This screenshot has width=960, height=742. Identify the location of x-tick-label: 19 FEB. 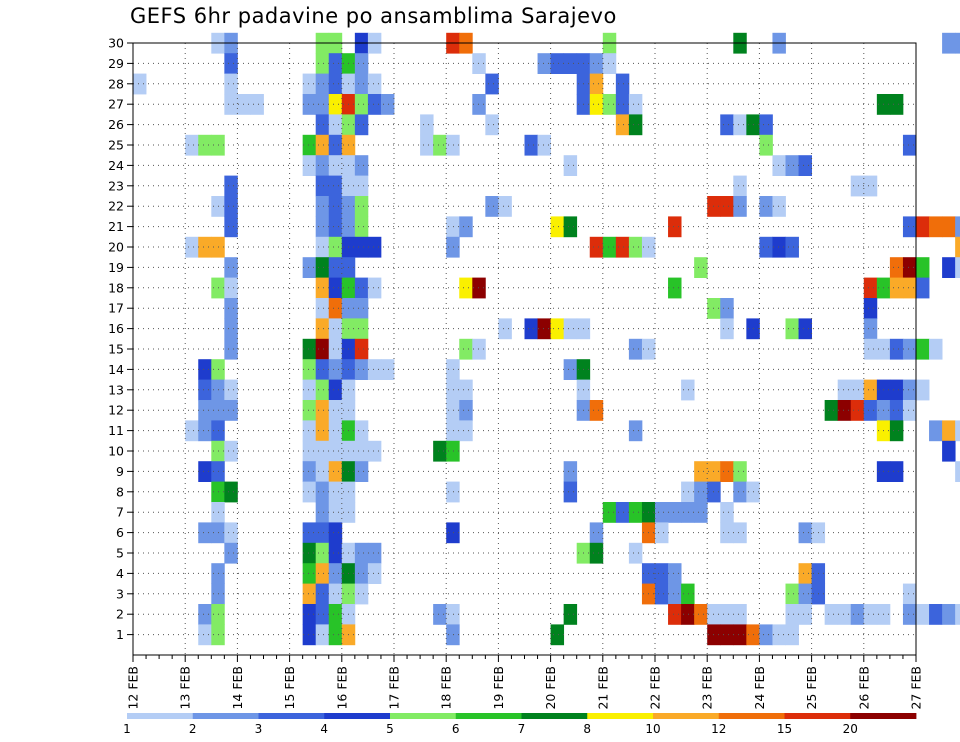
(498, 688).